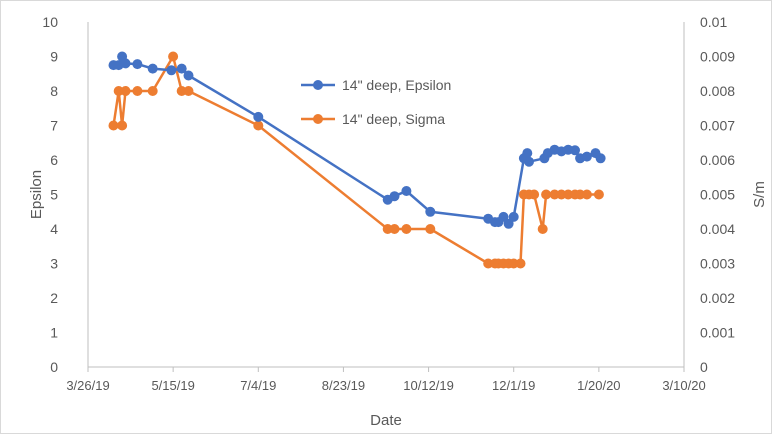 The height and width of the screenshot is (438, 772). I want to click on y-left-tick-label: 9, so click(54, 57).